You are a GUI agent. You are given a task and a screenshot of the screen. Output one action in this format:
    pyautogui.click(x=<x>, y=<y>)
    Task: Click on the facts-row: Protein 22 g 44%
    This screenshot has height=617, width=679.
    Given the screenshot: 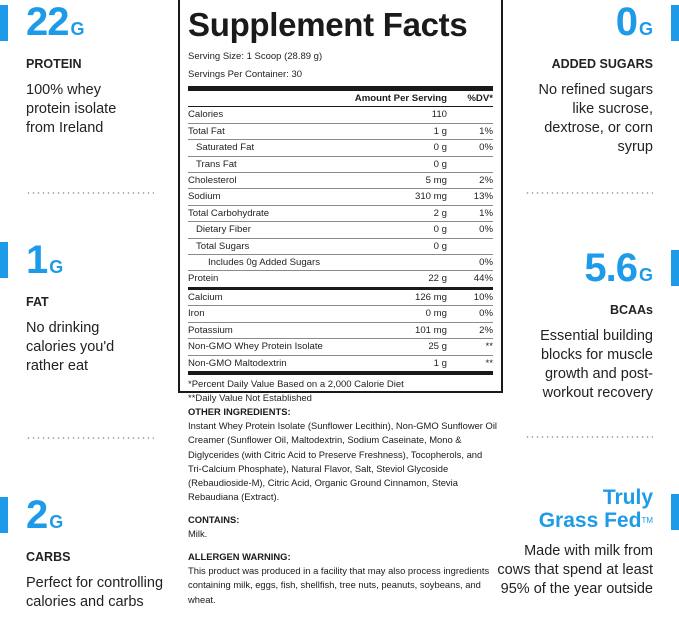 What is the action you would take?
    pyautogui.click(x=340, y=280)
    